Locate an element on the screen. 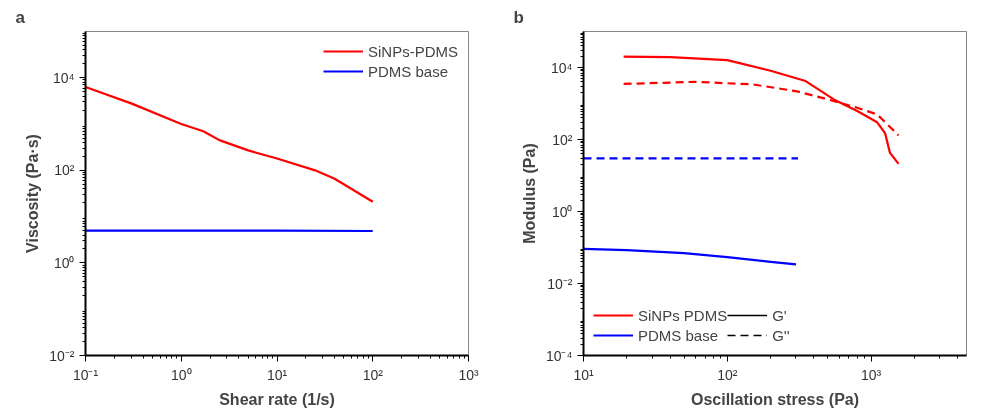  y-tick-label: 10⁻⁴ is located at coordinates (559, 355).